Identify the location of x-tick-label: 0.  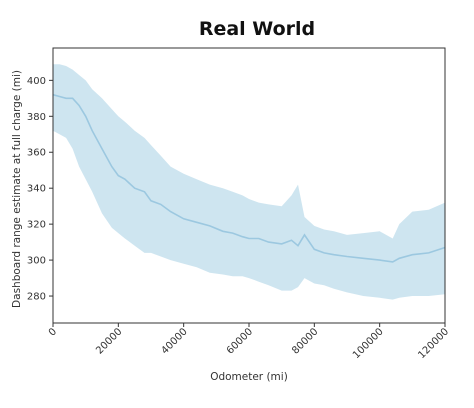
(53, 332).